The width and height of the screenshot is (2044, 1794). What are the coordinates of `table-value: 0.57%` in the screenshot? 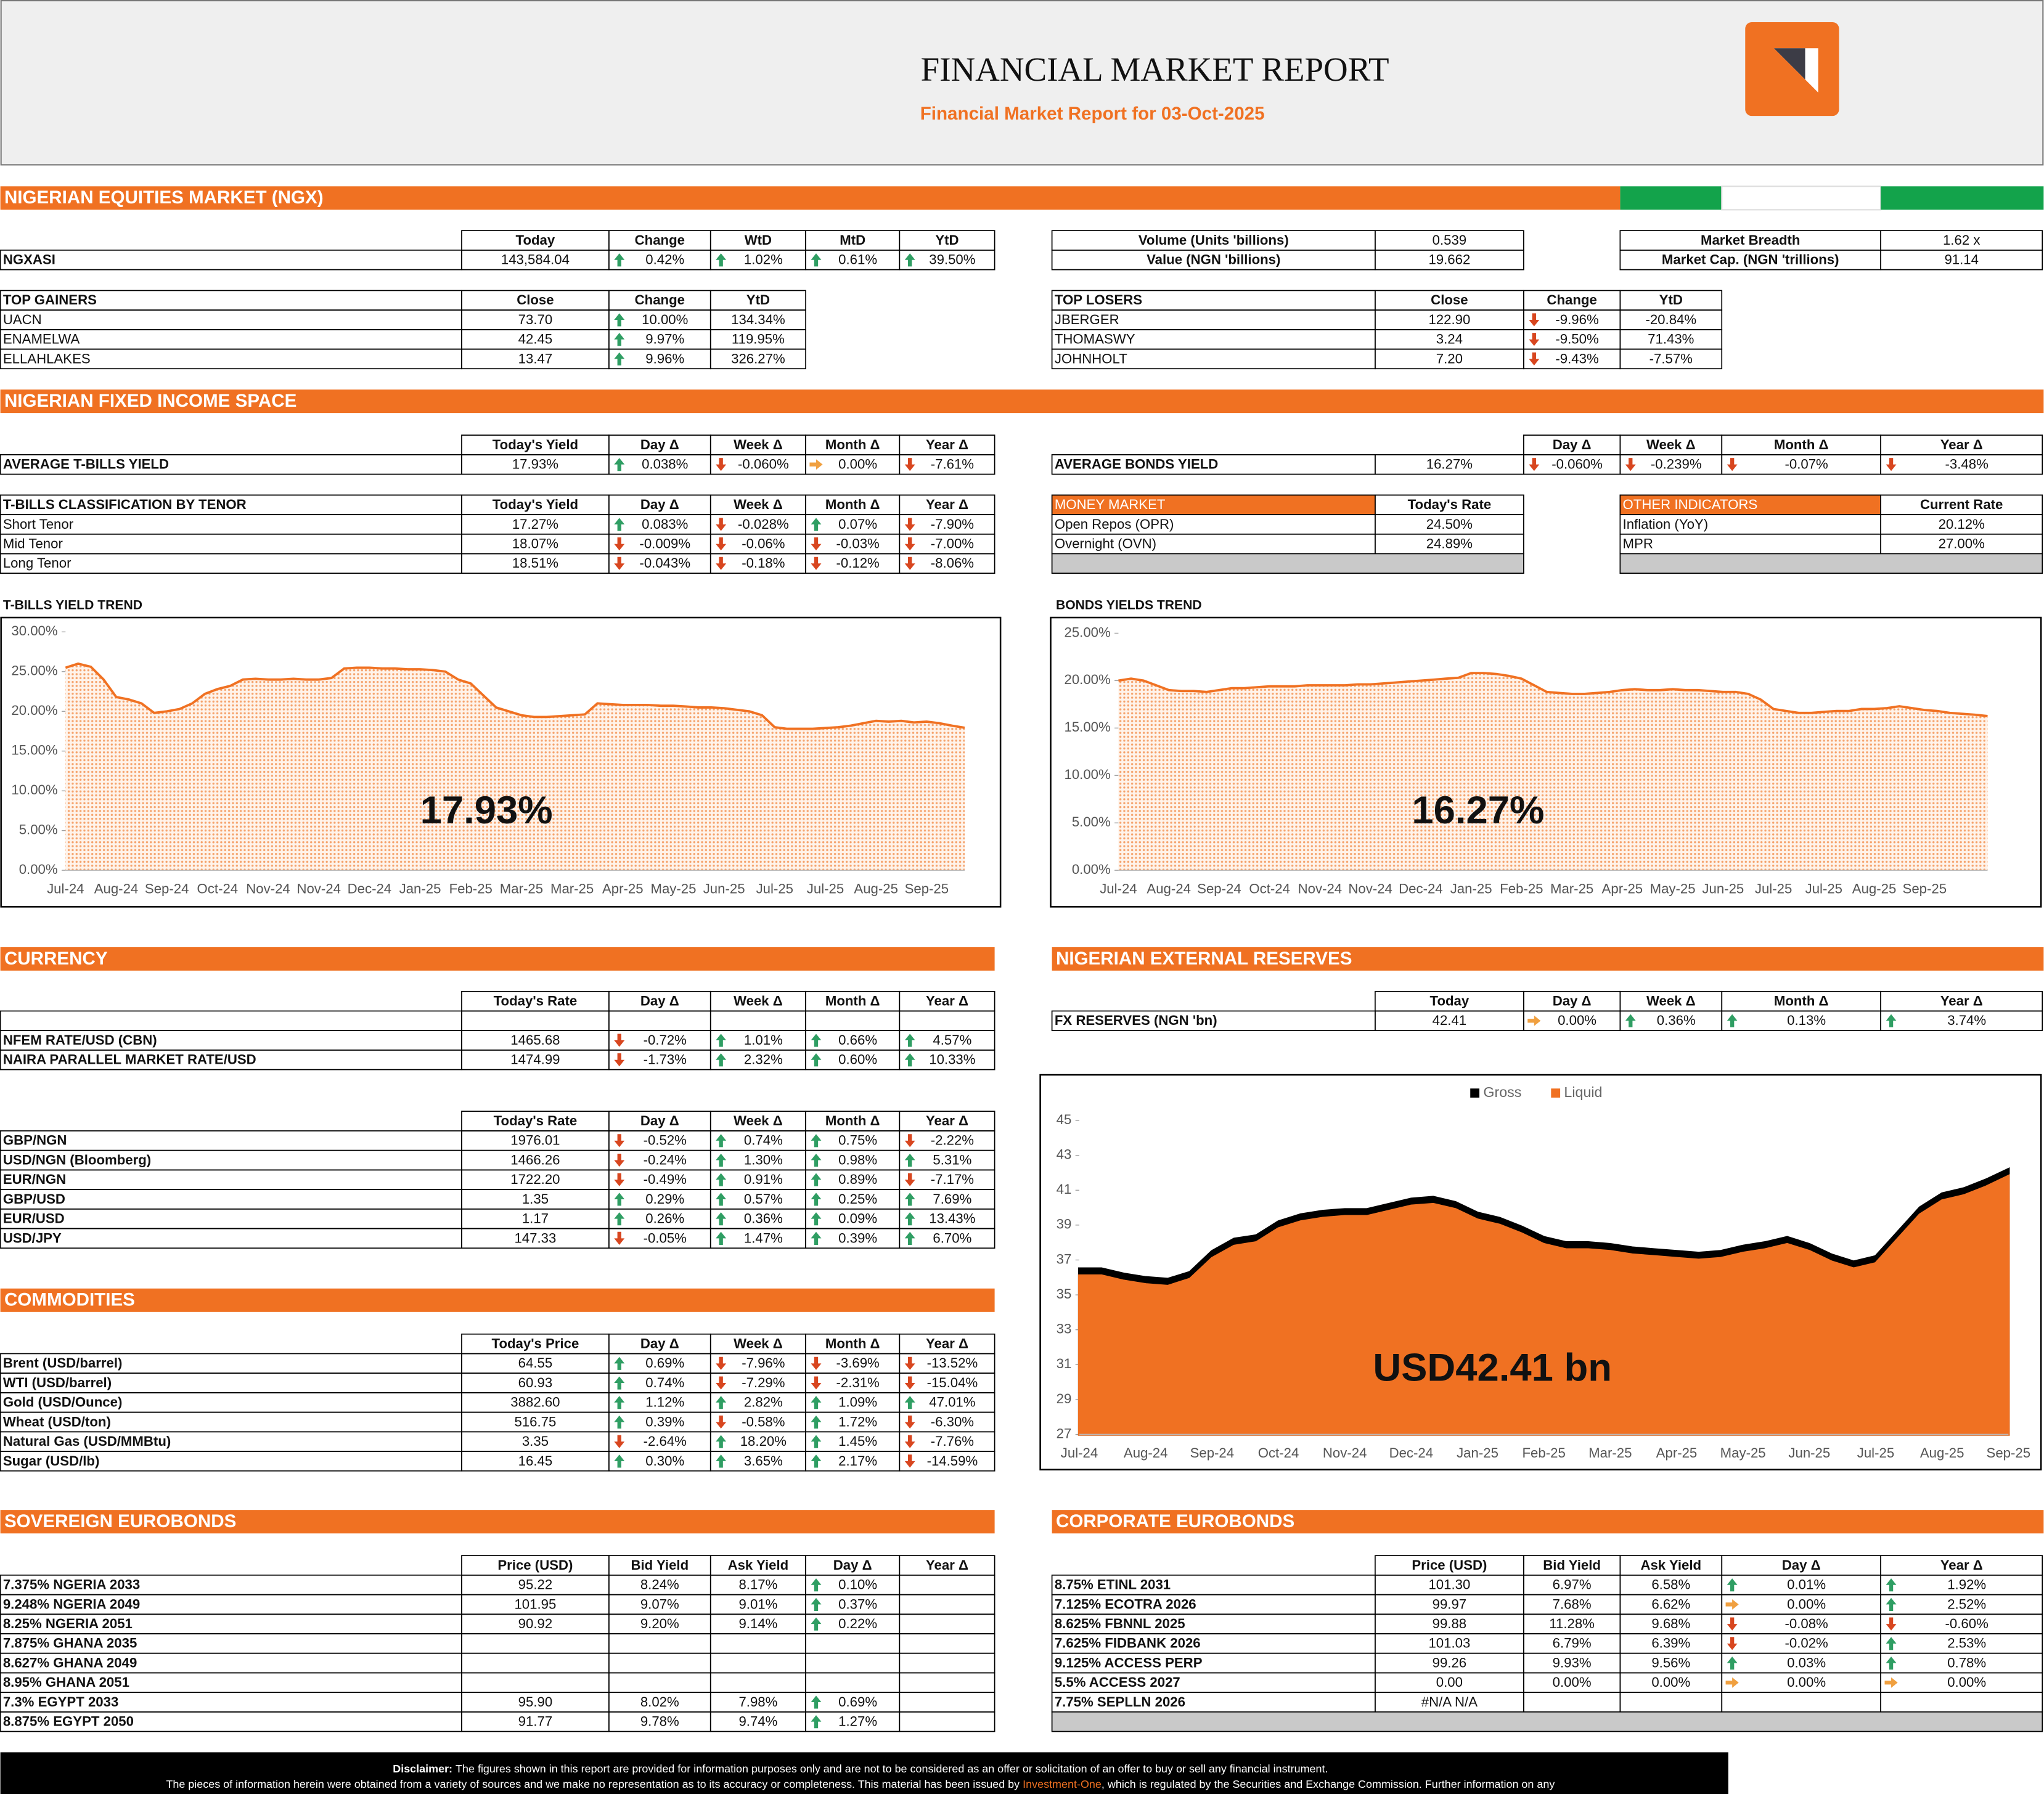 It's located at (764, 1199).